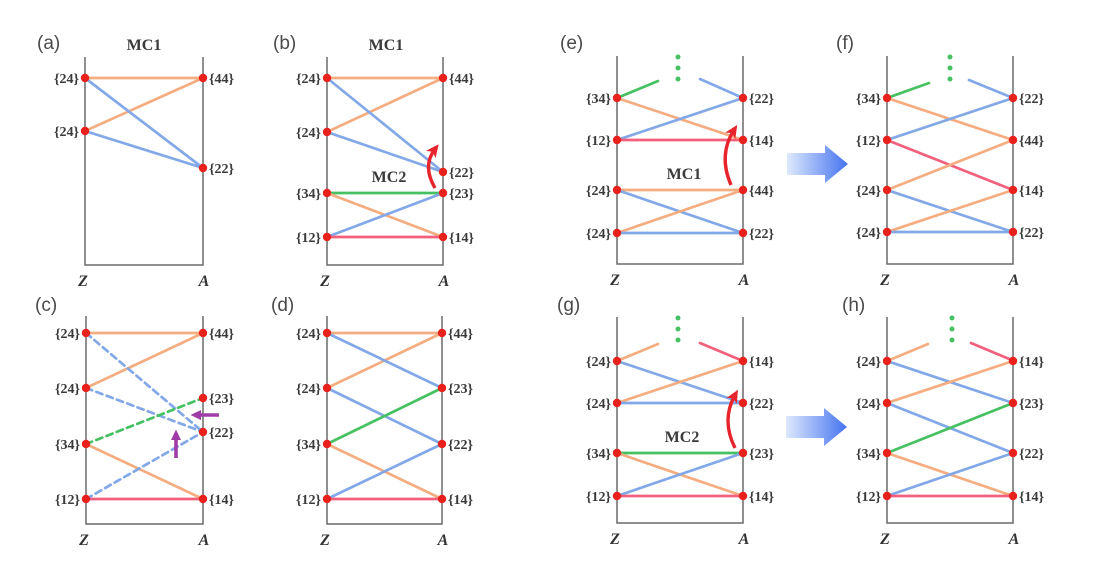 This screenshot has width=1113, height=582. Describe the element at coordinates (309, 194) in the screenshot. I see `panel-b-left-node-label: {34}` at that location.